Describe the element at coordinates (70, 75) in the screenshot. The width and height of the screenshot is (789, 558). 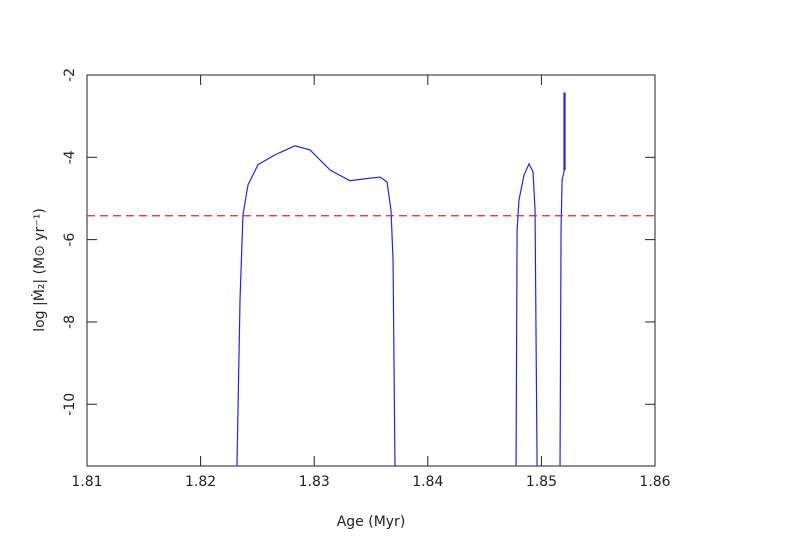
I see `y-tick-label: -2` at that location.